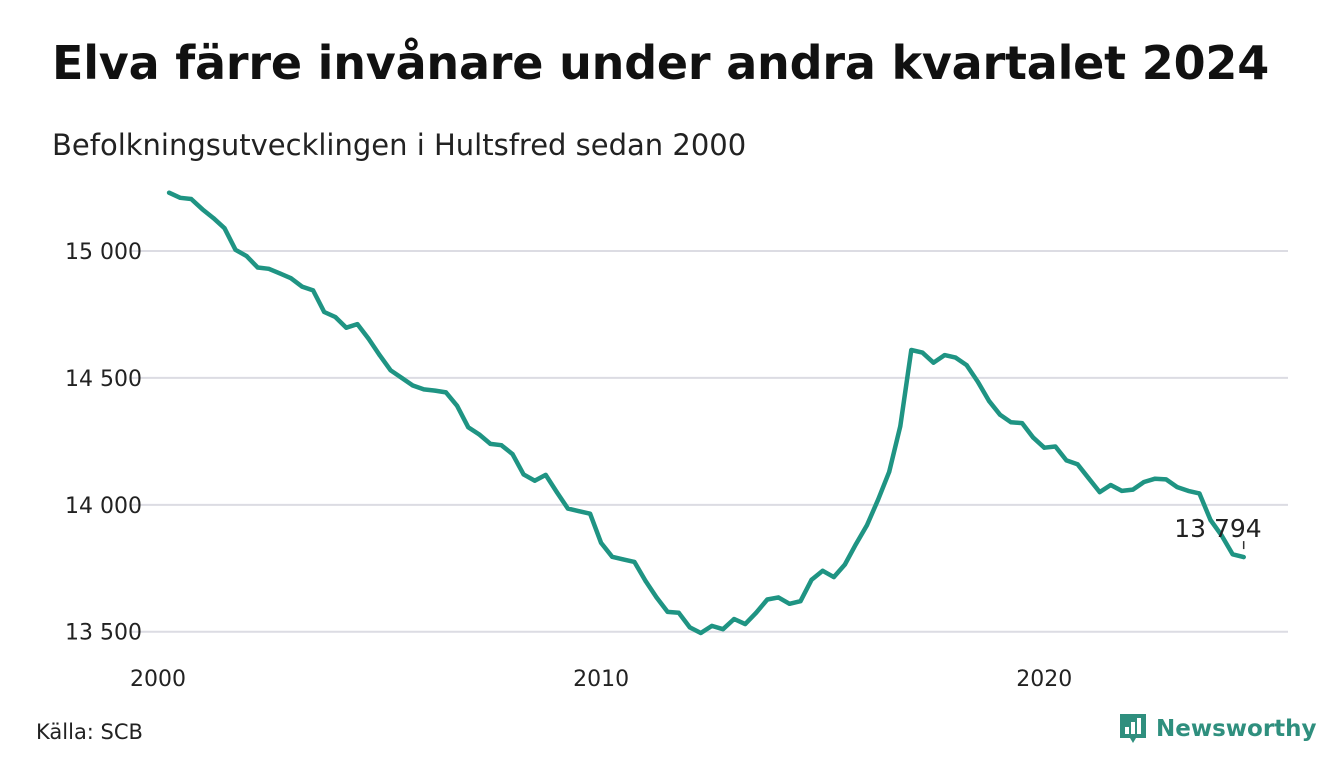 The height and width of the screenshot is (780, 1340). Describe the element at coordinates (1218, 532) in the screenshot. I see `annotation-layer: 13 794` at that location.